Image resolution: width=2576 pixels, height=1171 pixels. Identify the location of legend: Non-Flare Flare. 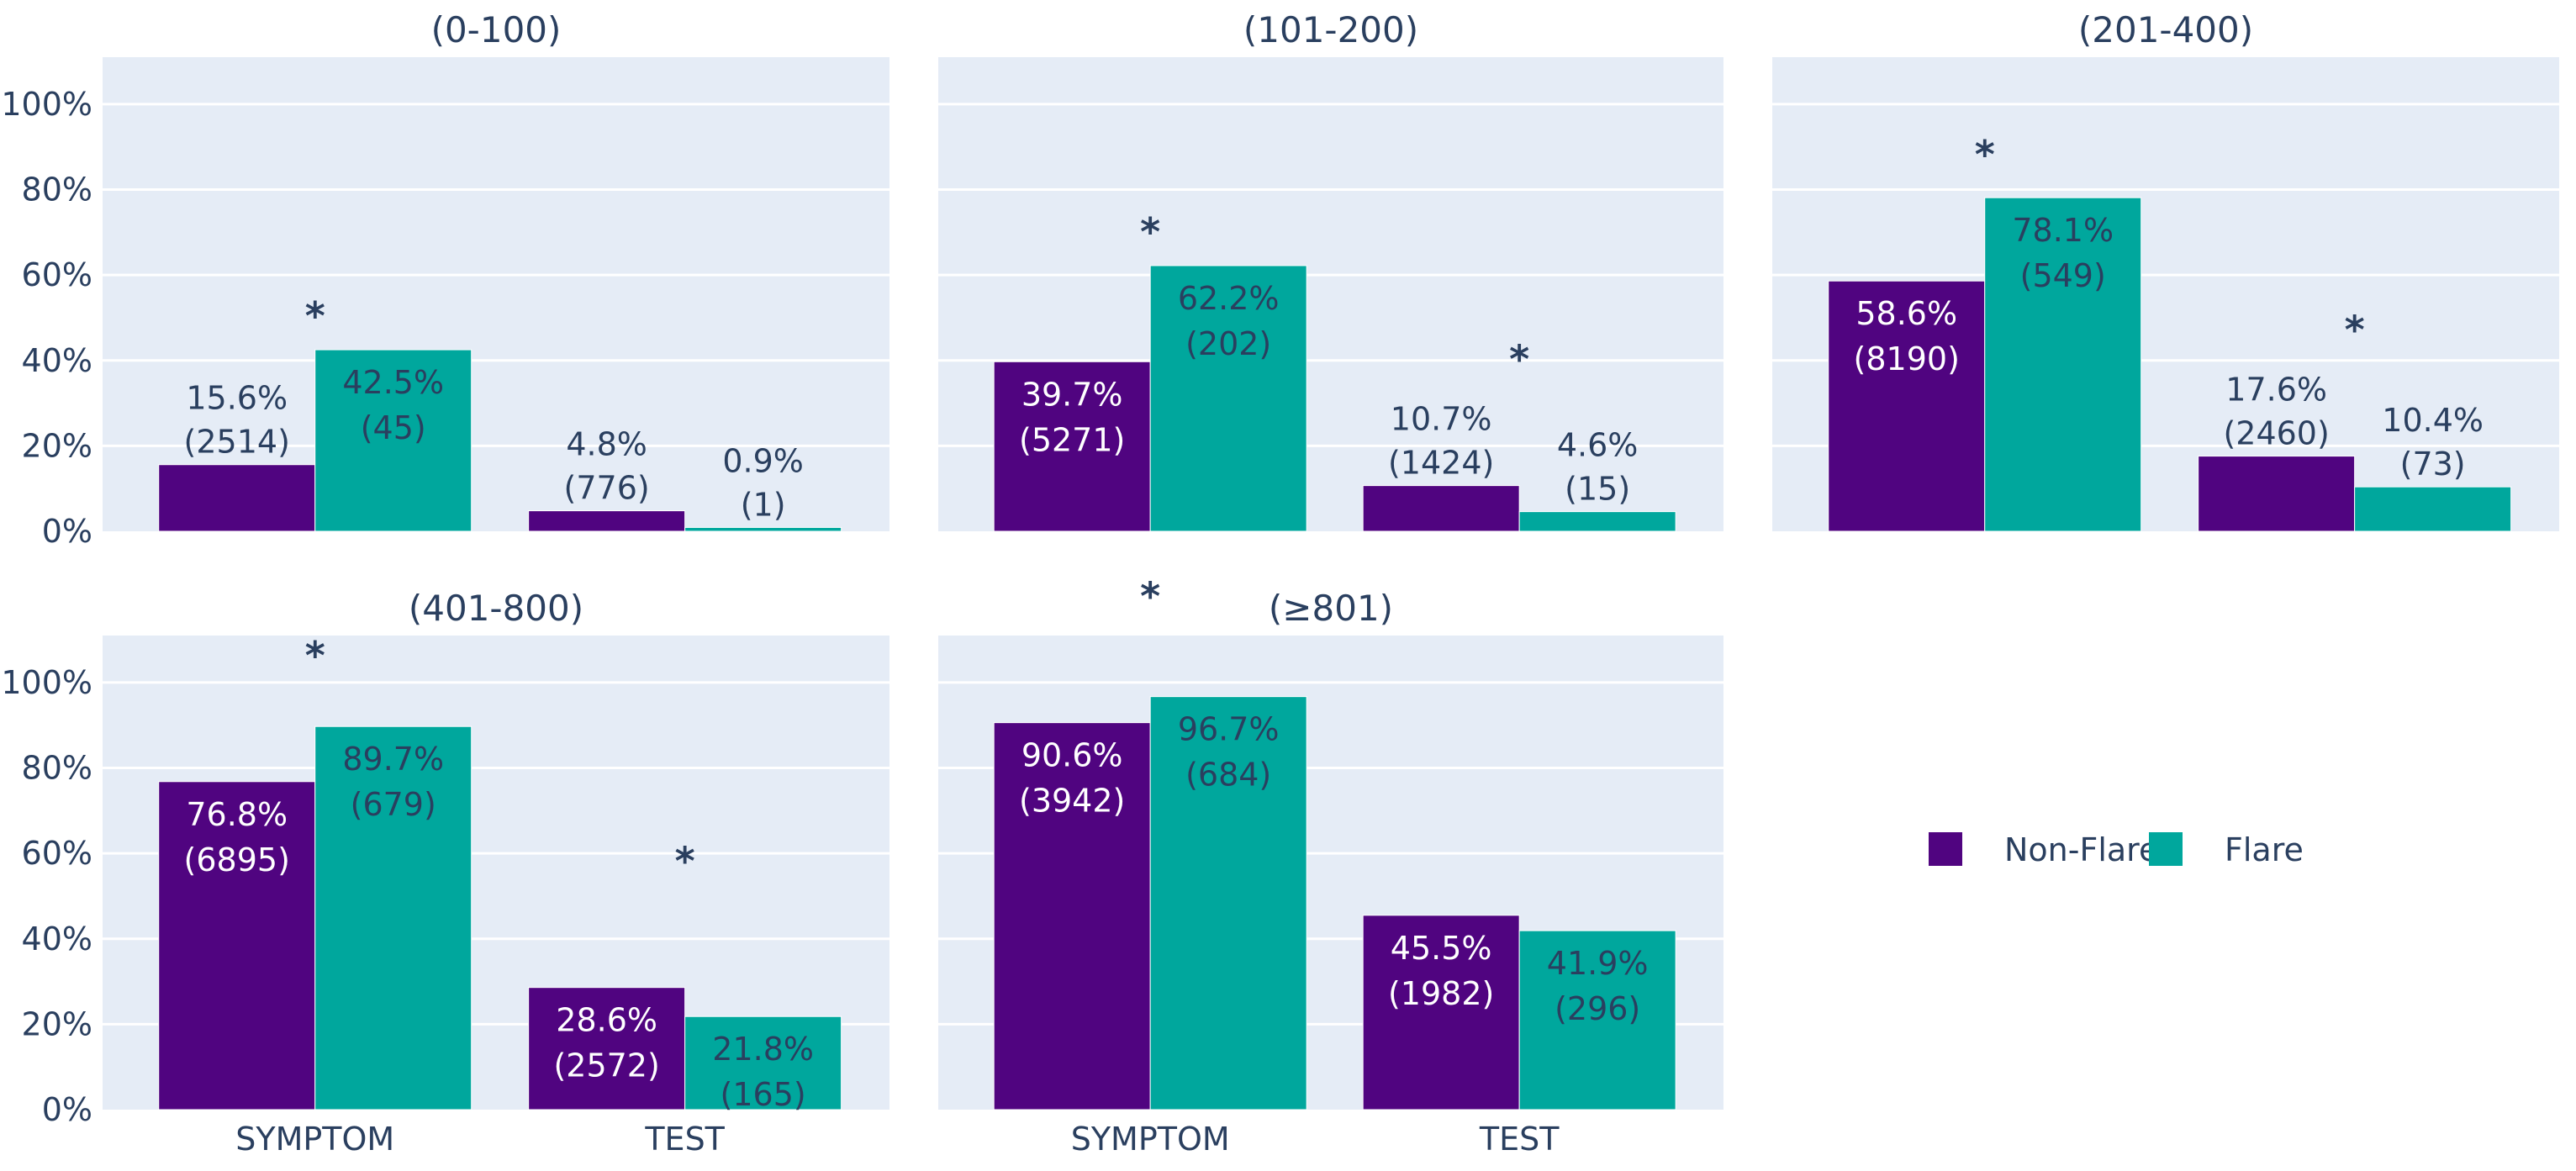
(2116, 849).